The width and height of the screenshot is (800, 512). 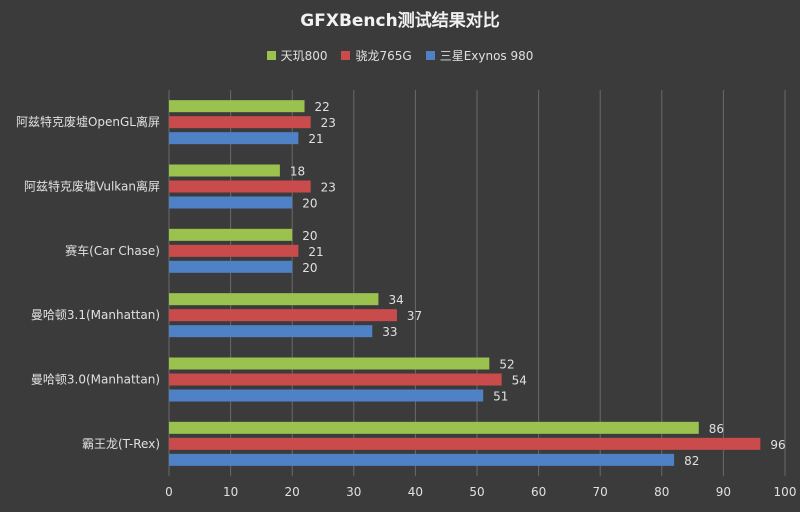 What do you see at coordinates (400, 21) in the screenshot?
I see `chart-title: GFXBench测试结果对比` at bounding box center [400, 21].